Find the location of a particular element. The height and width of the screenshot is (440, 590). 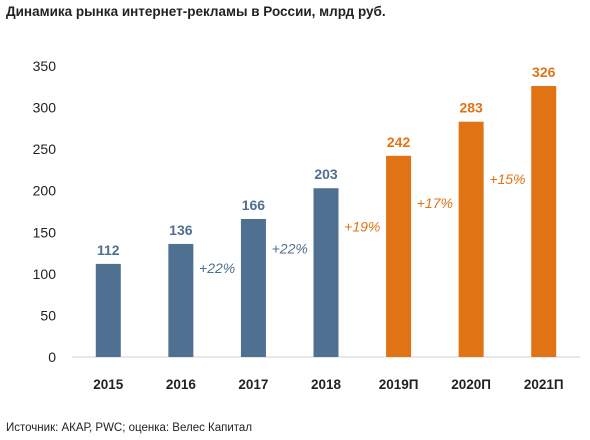

y-tick-label: 100 is located at coordinates (45, 274).